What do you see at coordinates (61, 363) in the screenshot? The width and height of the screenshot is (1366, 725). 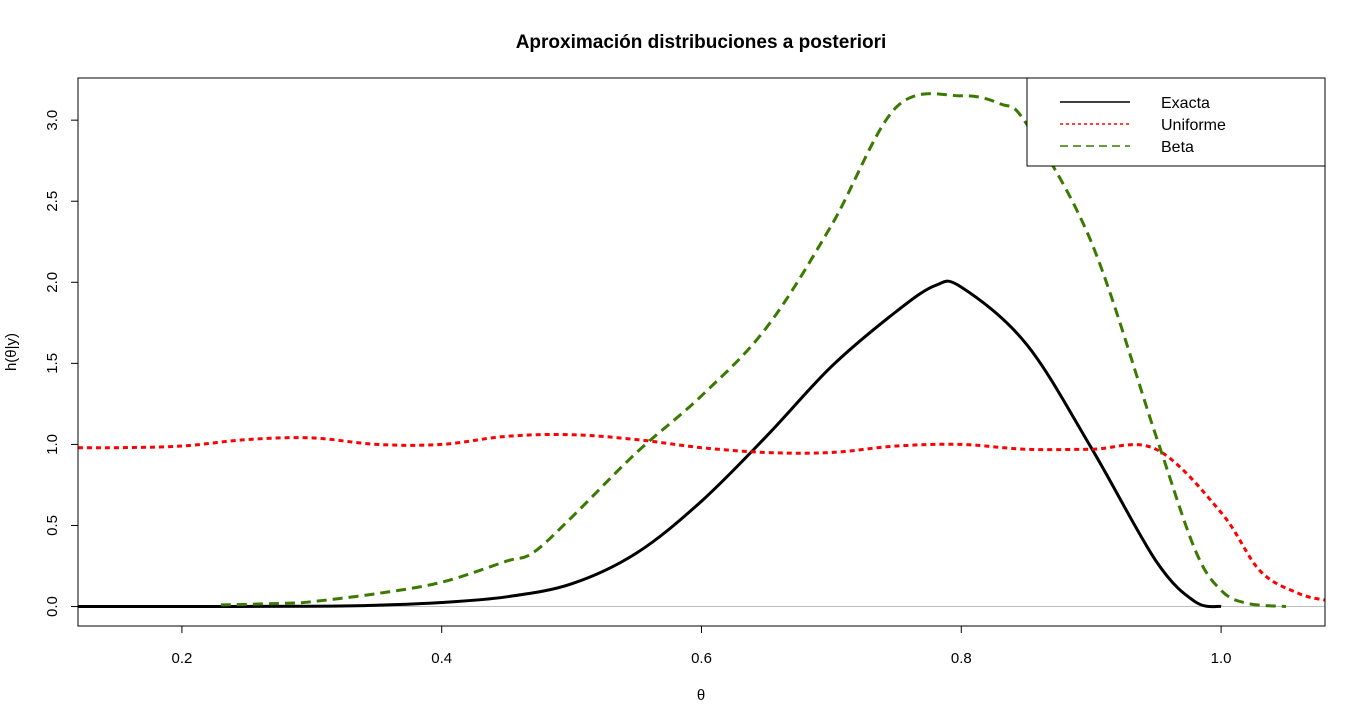 I see `y-axis: 0.0 0.5 1.0 1.5 2.0 2.5 3.0` at bounding box center [61, 363].